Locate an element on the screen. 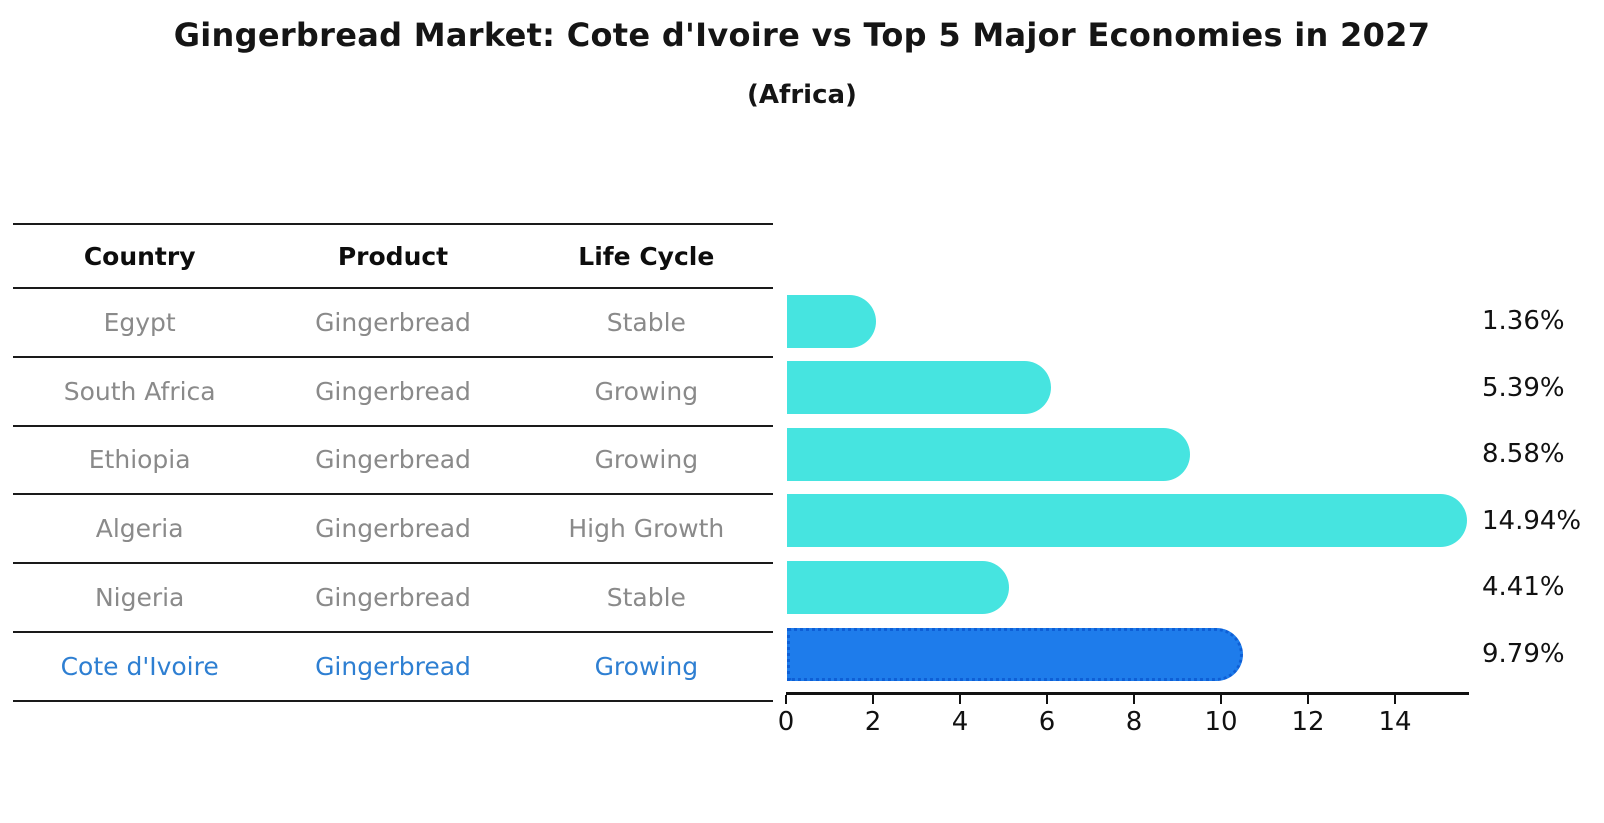  cell-country: South Africa is located at coordinates (139, 391).